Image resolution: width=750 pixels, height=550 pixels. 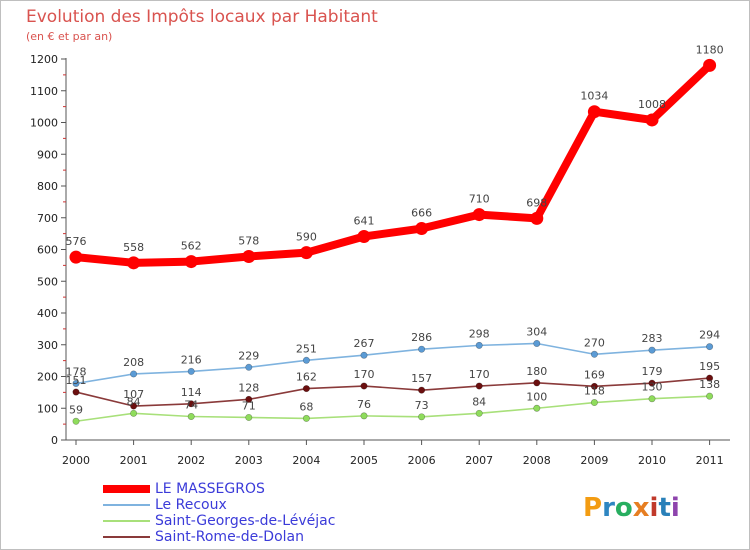 I want to click on y-tick-label: 100, so click(x=47, y=408).